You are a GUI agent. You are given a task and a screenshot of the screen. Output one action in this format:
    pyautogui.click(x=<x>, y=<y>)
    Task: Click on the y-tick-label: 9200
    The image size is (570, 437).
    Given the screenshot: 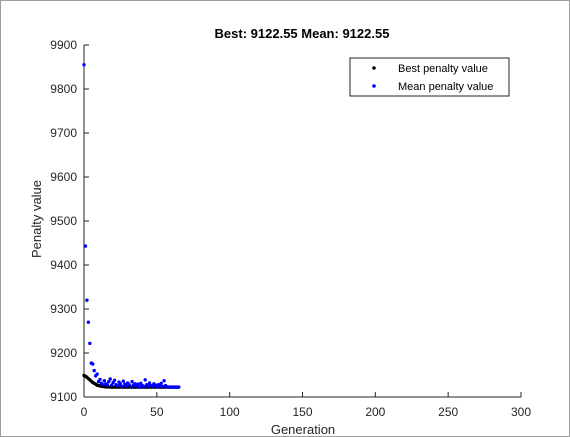 What is the action you would take?
    pyautogui.click(x=63, y=353)
    